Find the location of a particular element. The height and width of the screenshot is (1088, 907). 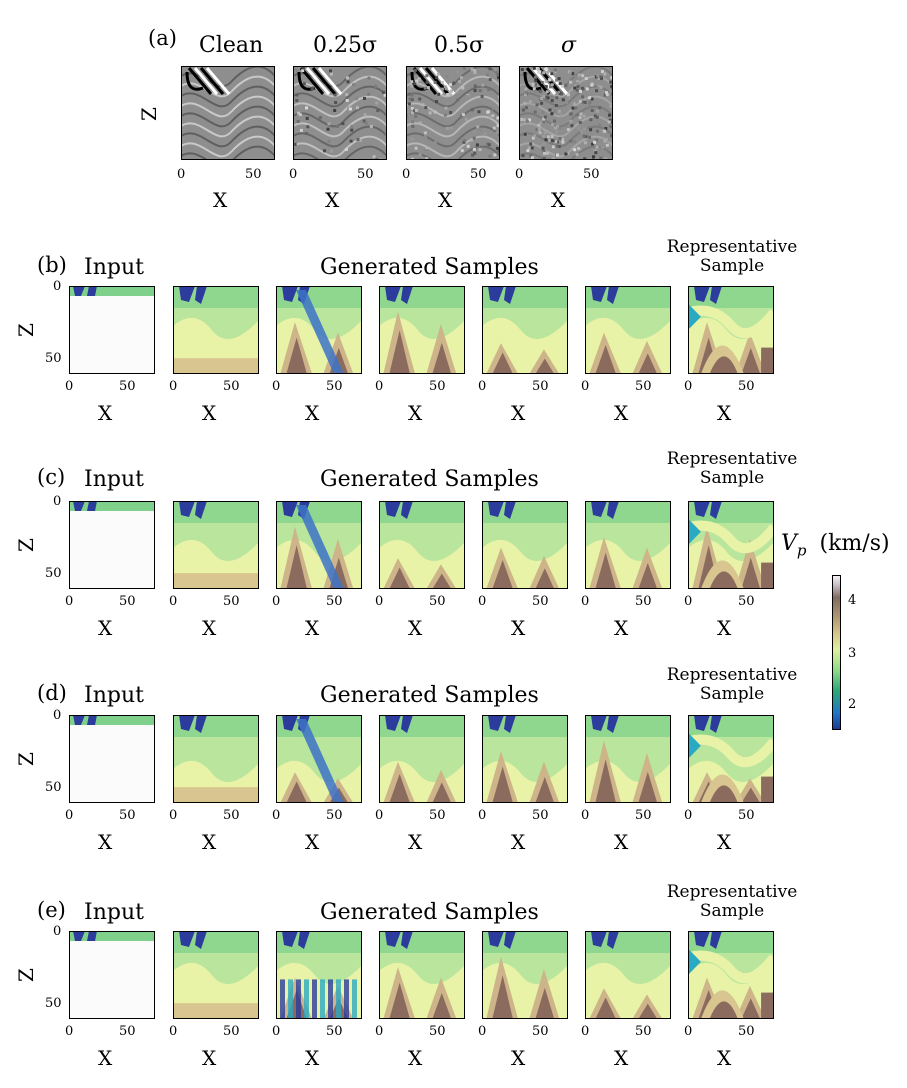

representative-title-line1: Representative is located at coordinates (732, 459).